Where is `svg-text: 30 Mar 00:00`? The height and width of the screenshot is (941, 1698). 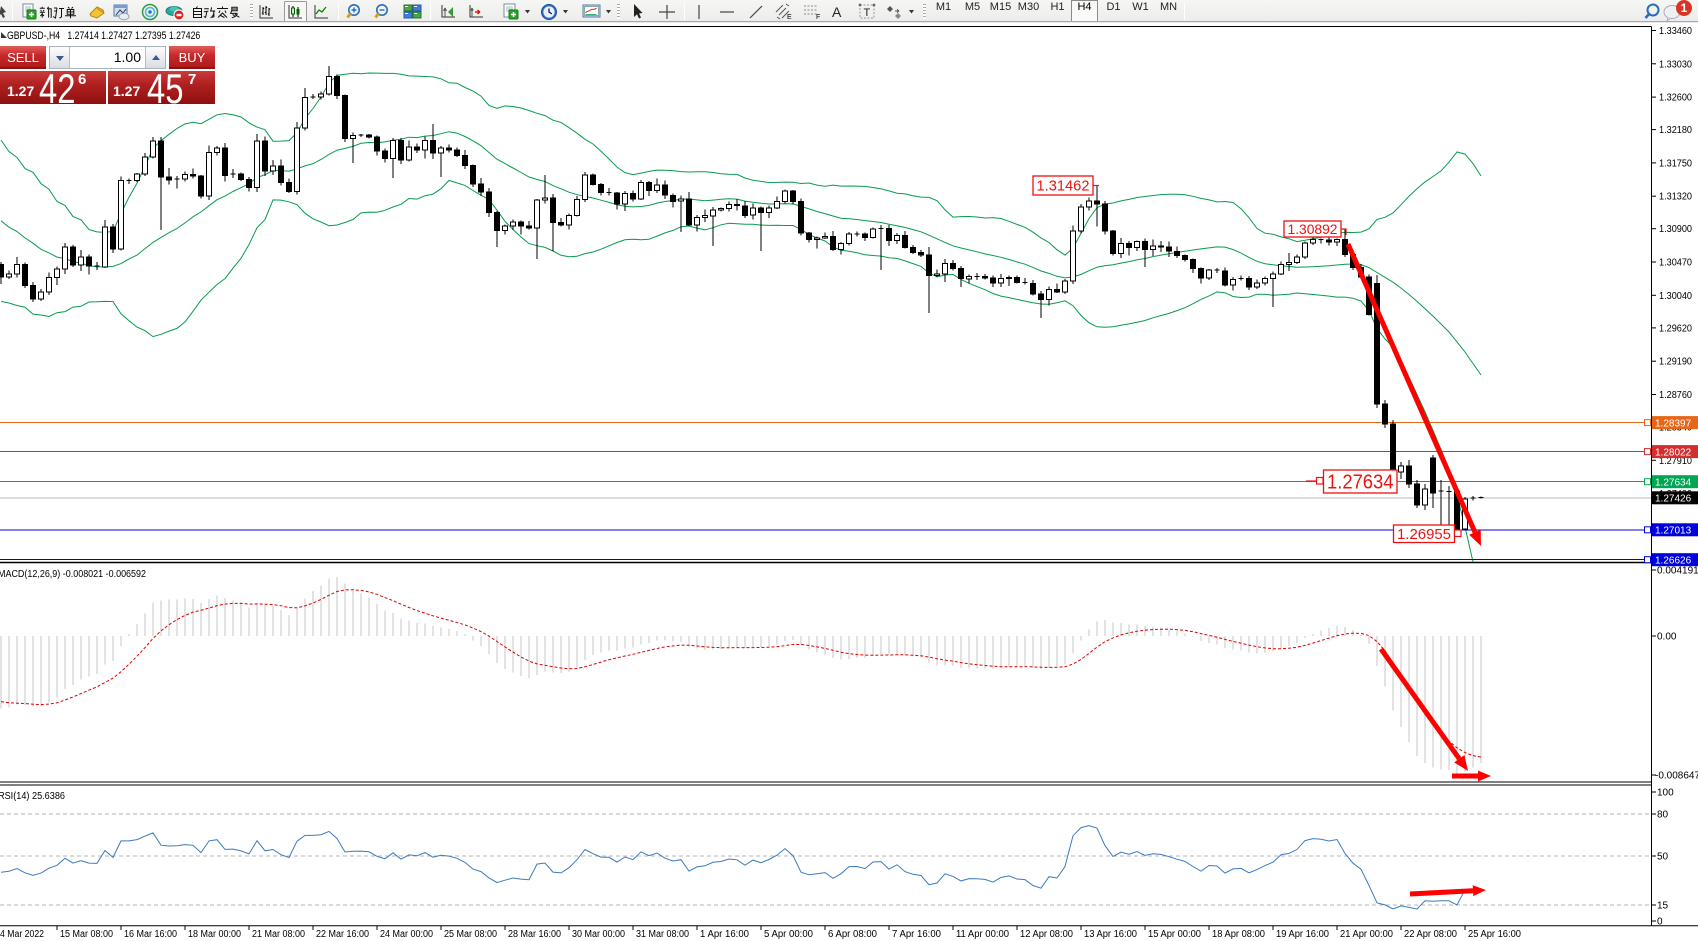
svg-text: 30 Mar 00:00 is located at coordinates (598, 934).